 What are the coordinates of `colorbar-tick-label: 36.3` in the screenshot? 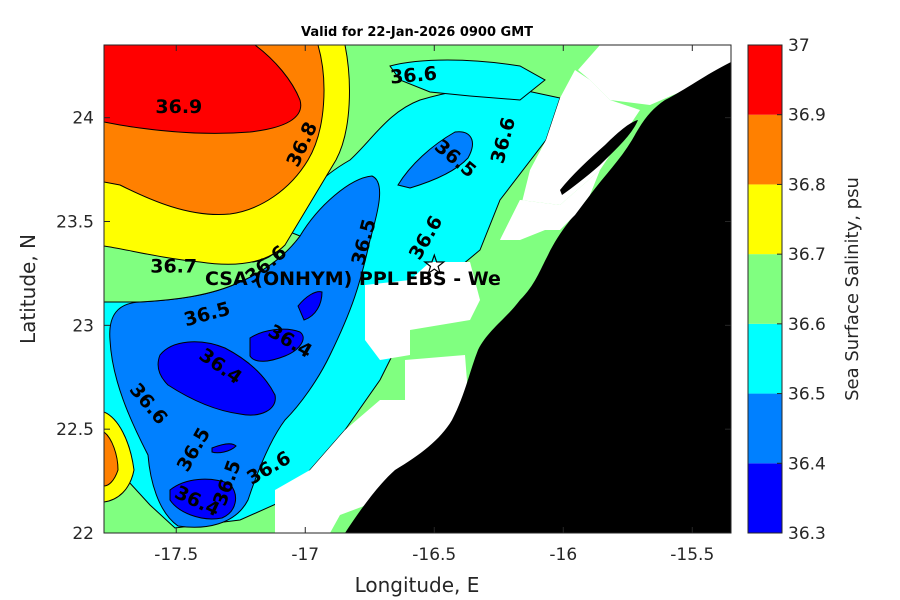 It's located at (807, 534).